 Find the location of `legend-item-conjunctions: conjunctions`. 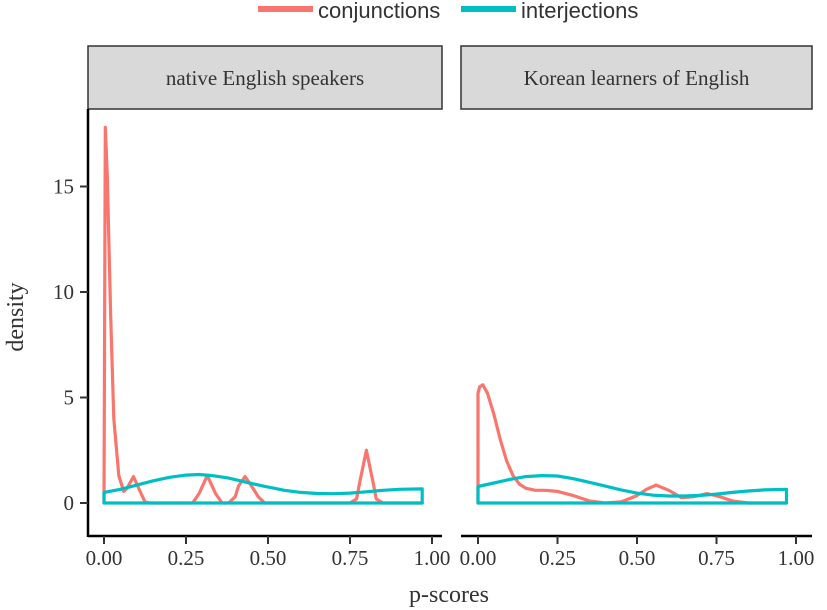

legend-item-conjunctions: conjunctions is located at coordinates (349, 11).